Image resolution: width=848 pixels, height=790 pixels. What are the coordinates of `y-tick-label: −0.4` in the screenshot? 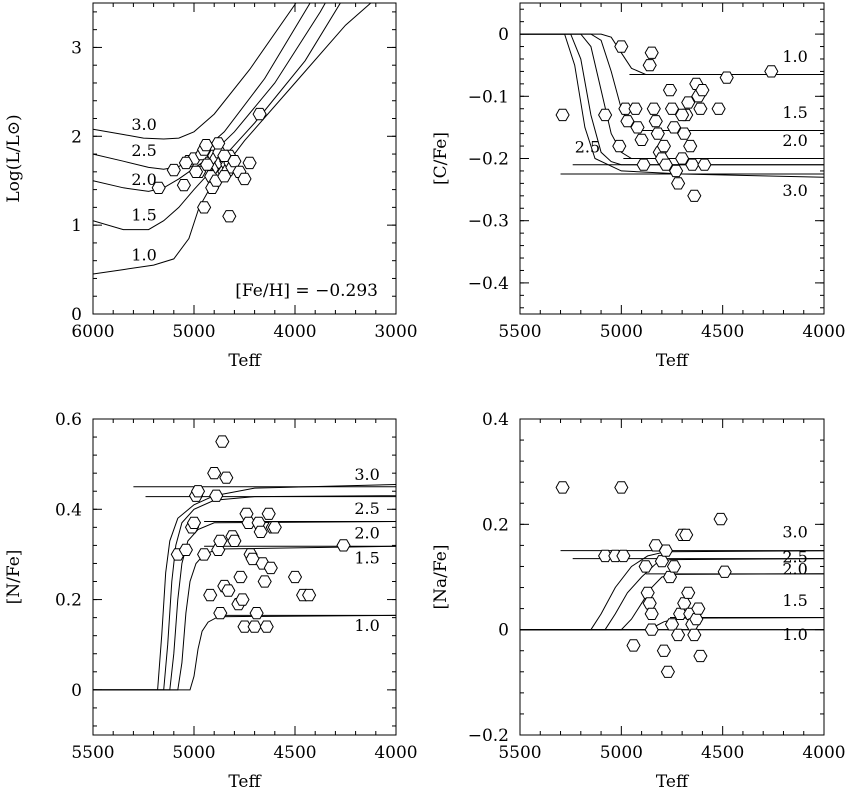 It's located at (488, 284).